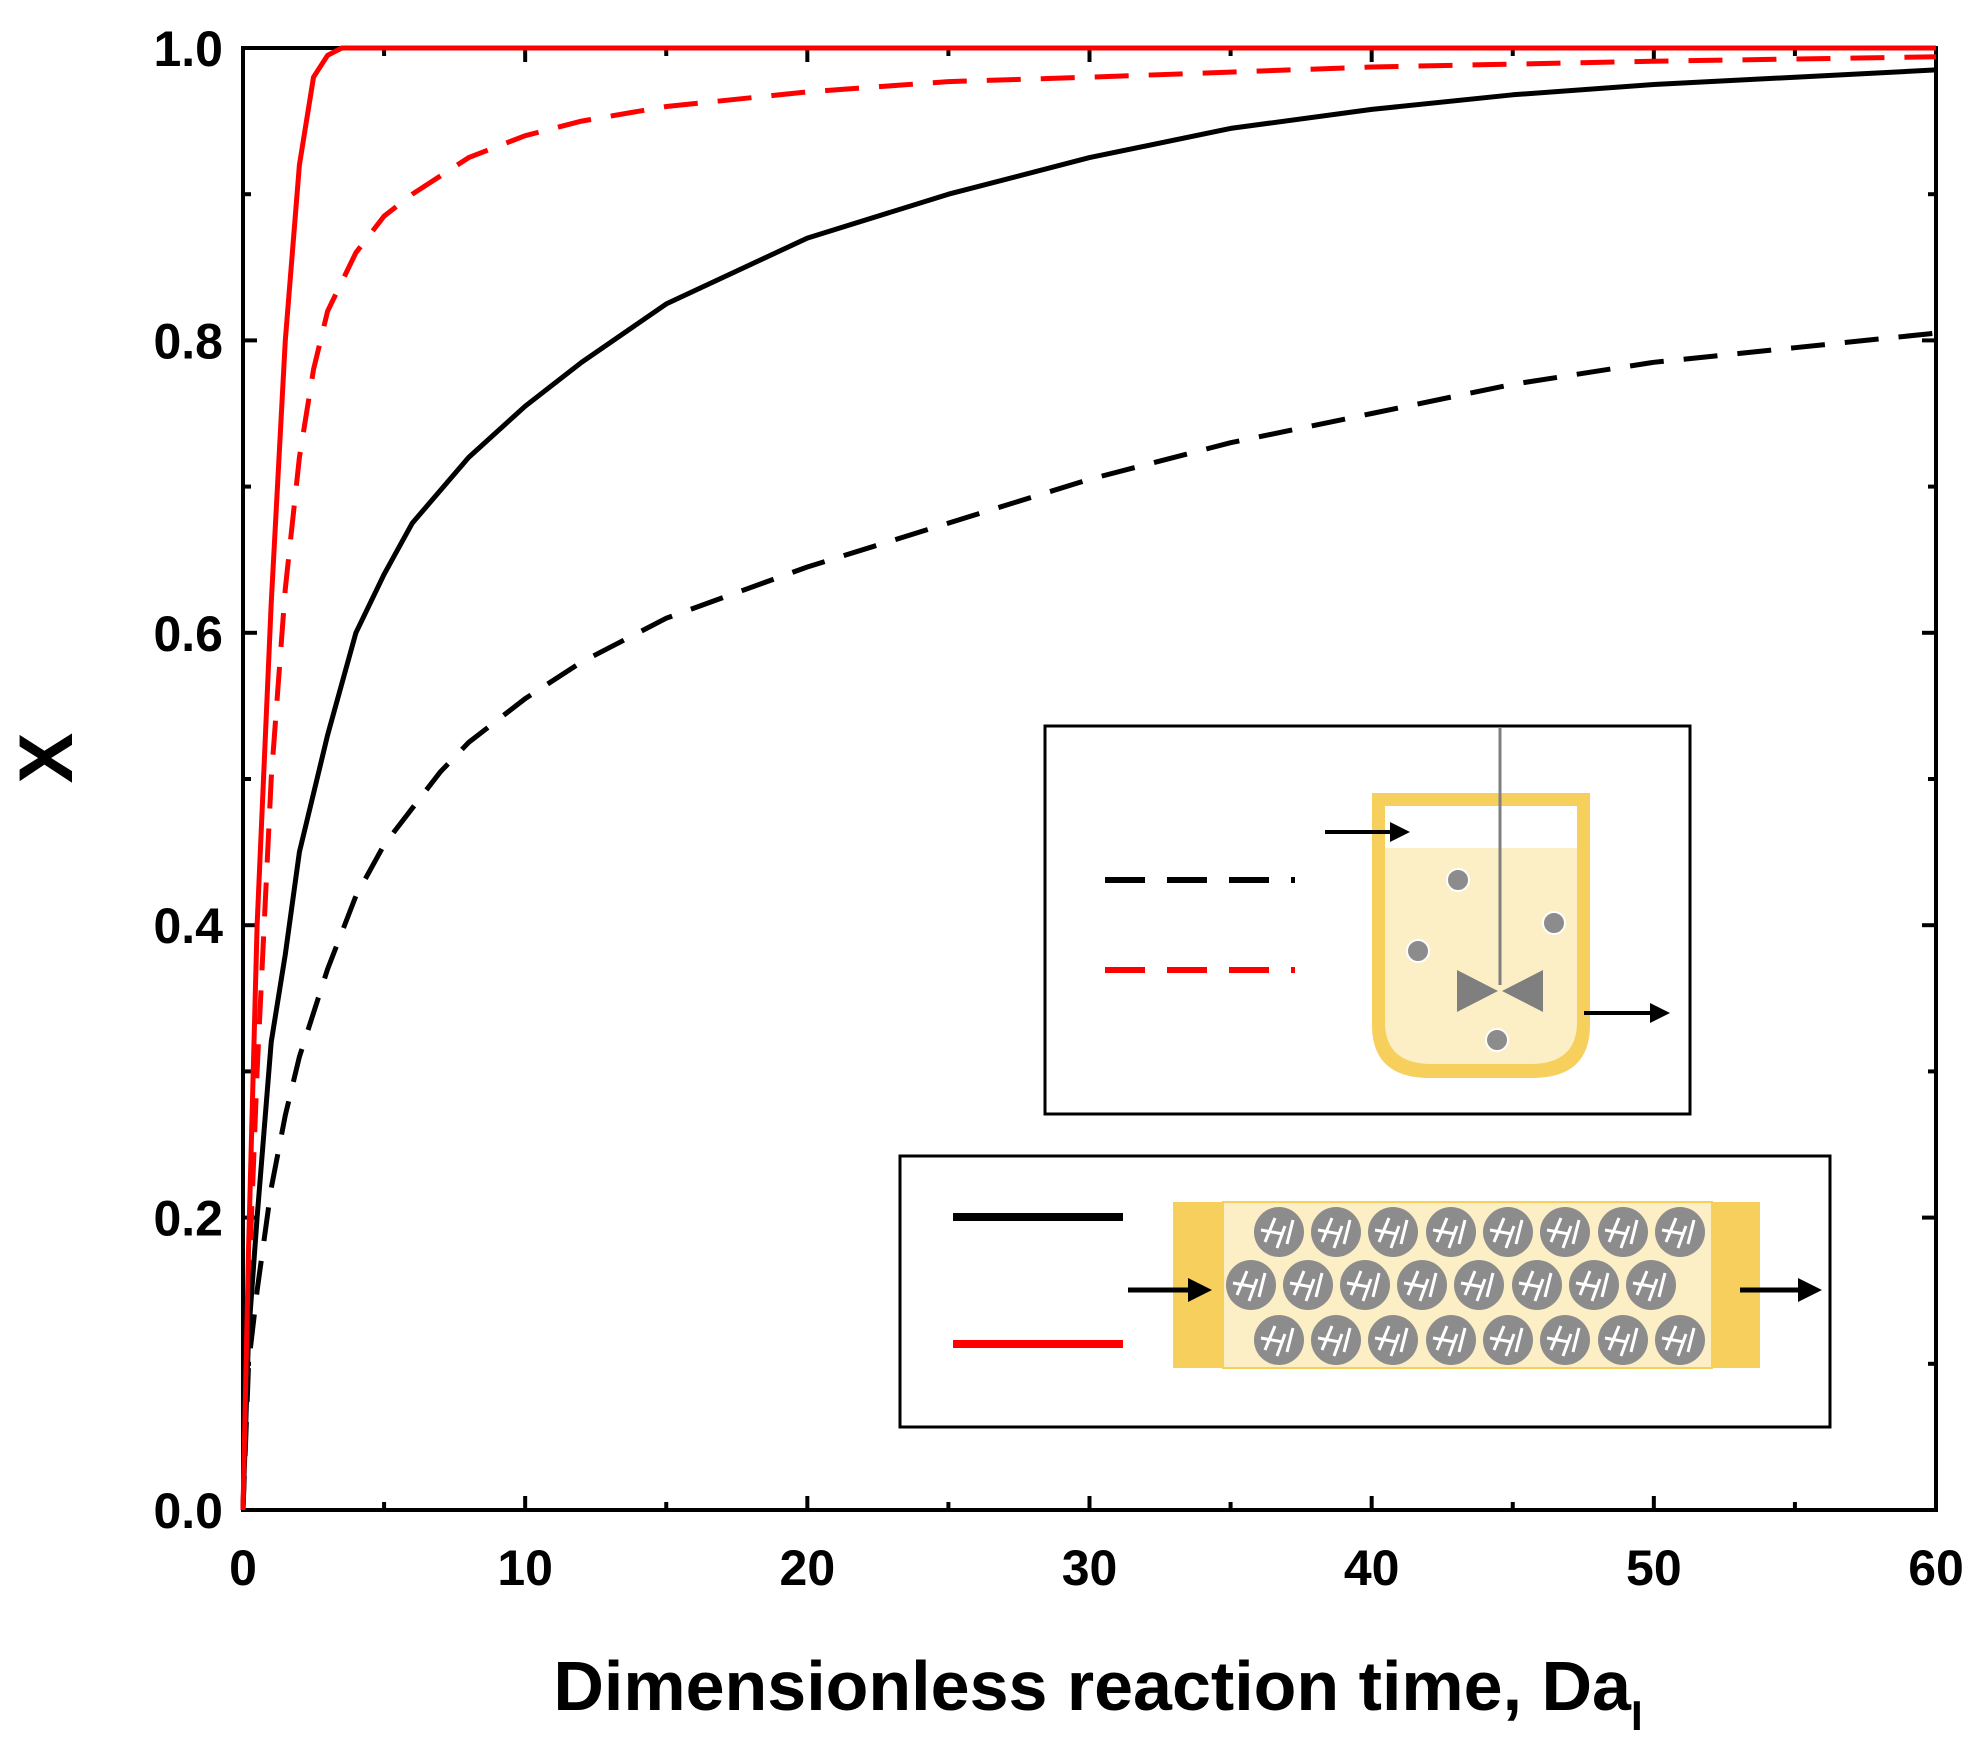 Image resolution: width=1981 pixels, height=1741 pixels. Describe the element at coordinates (1170, 1290) in the screenshot. I see `pfr-inlet-arrow` at that location.